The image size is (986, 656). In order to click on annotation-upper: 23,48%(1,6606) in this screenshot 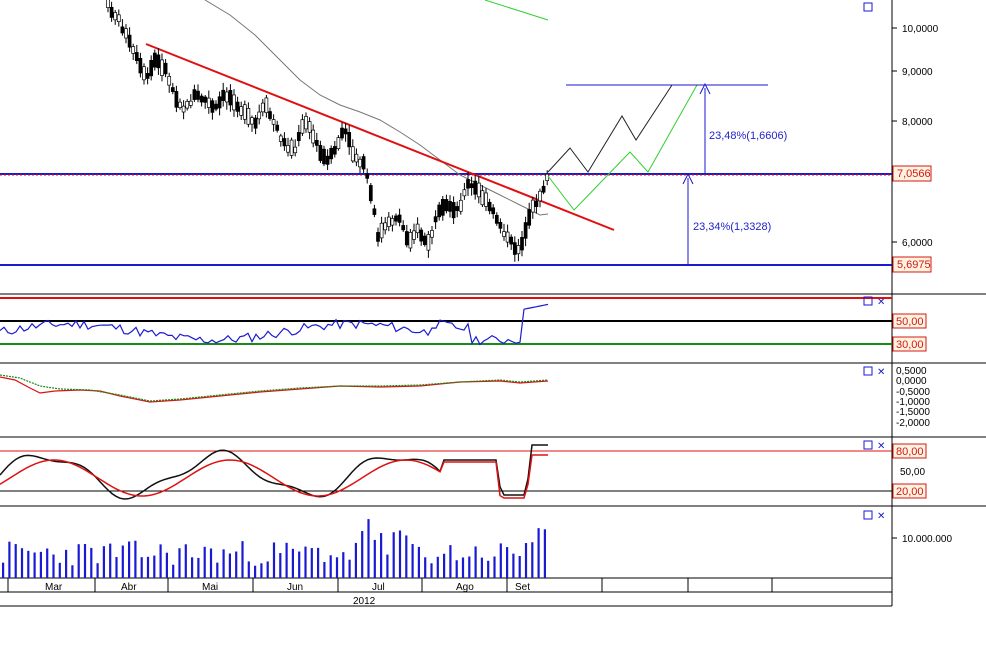, I will do `click(748, 136)`.